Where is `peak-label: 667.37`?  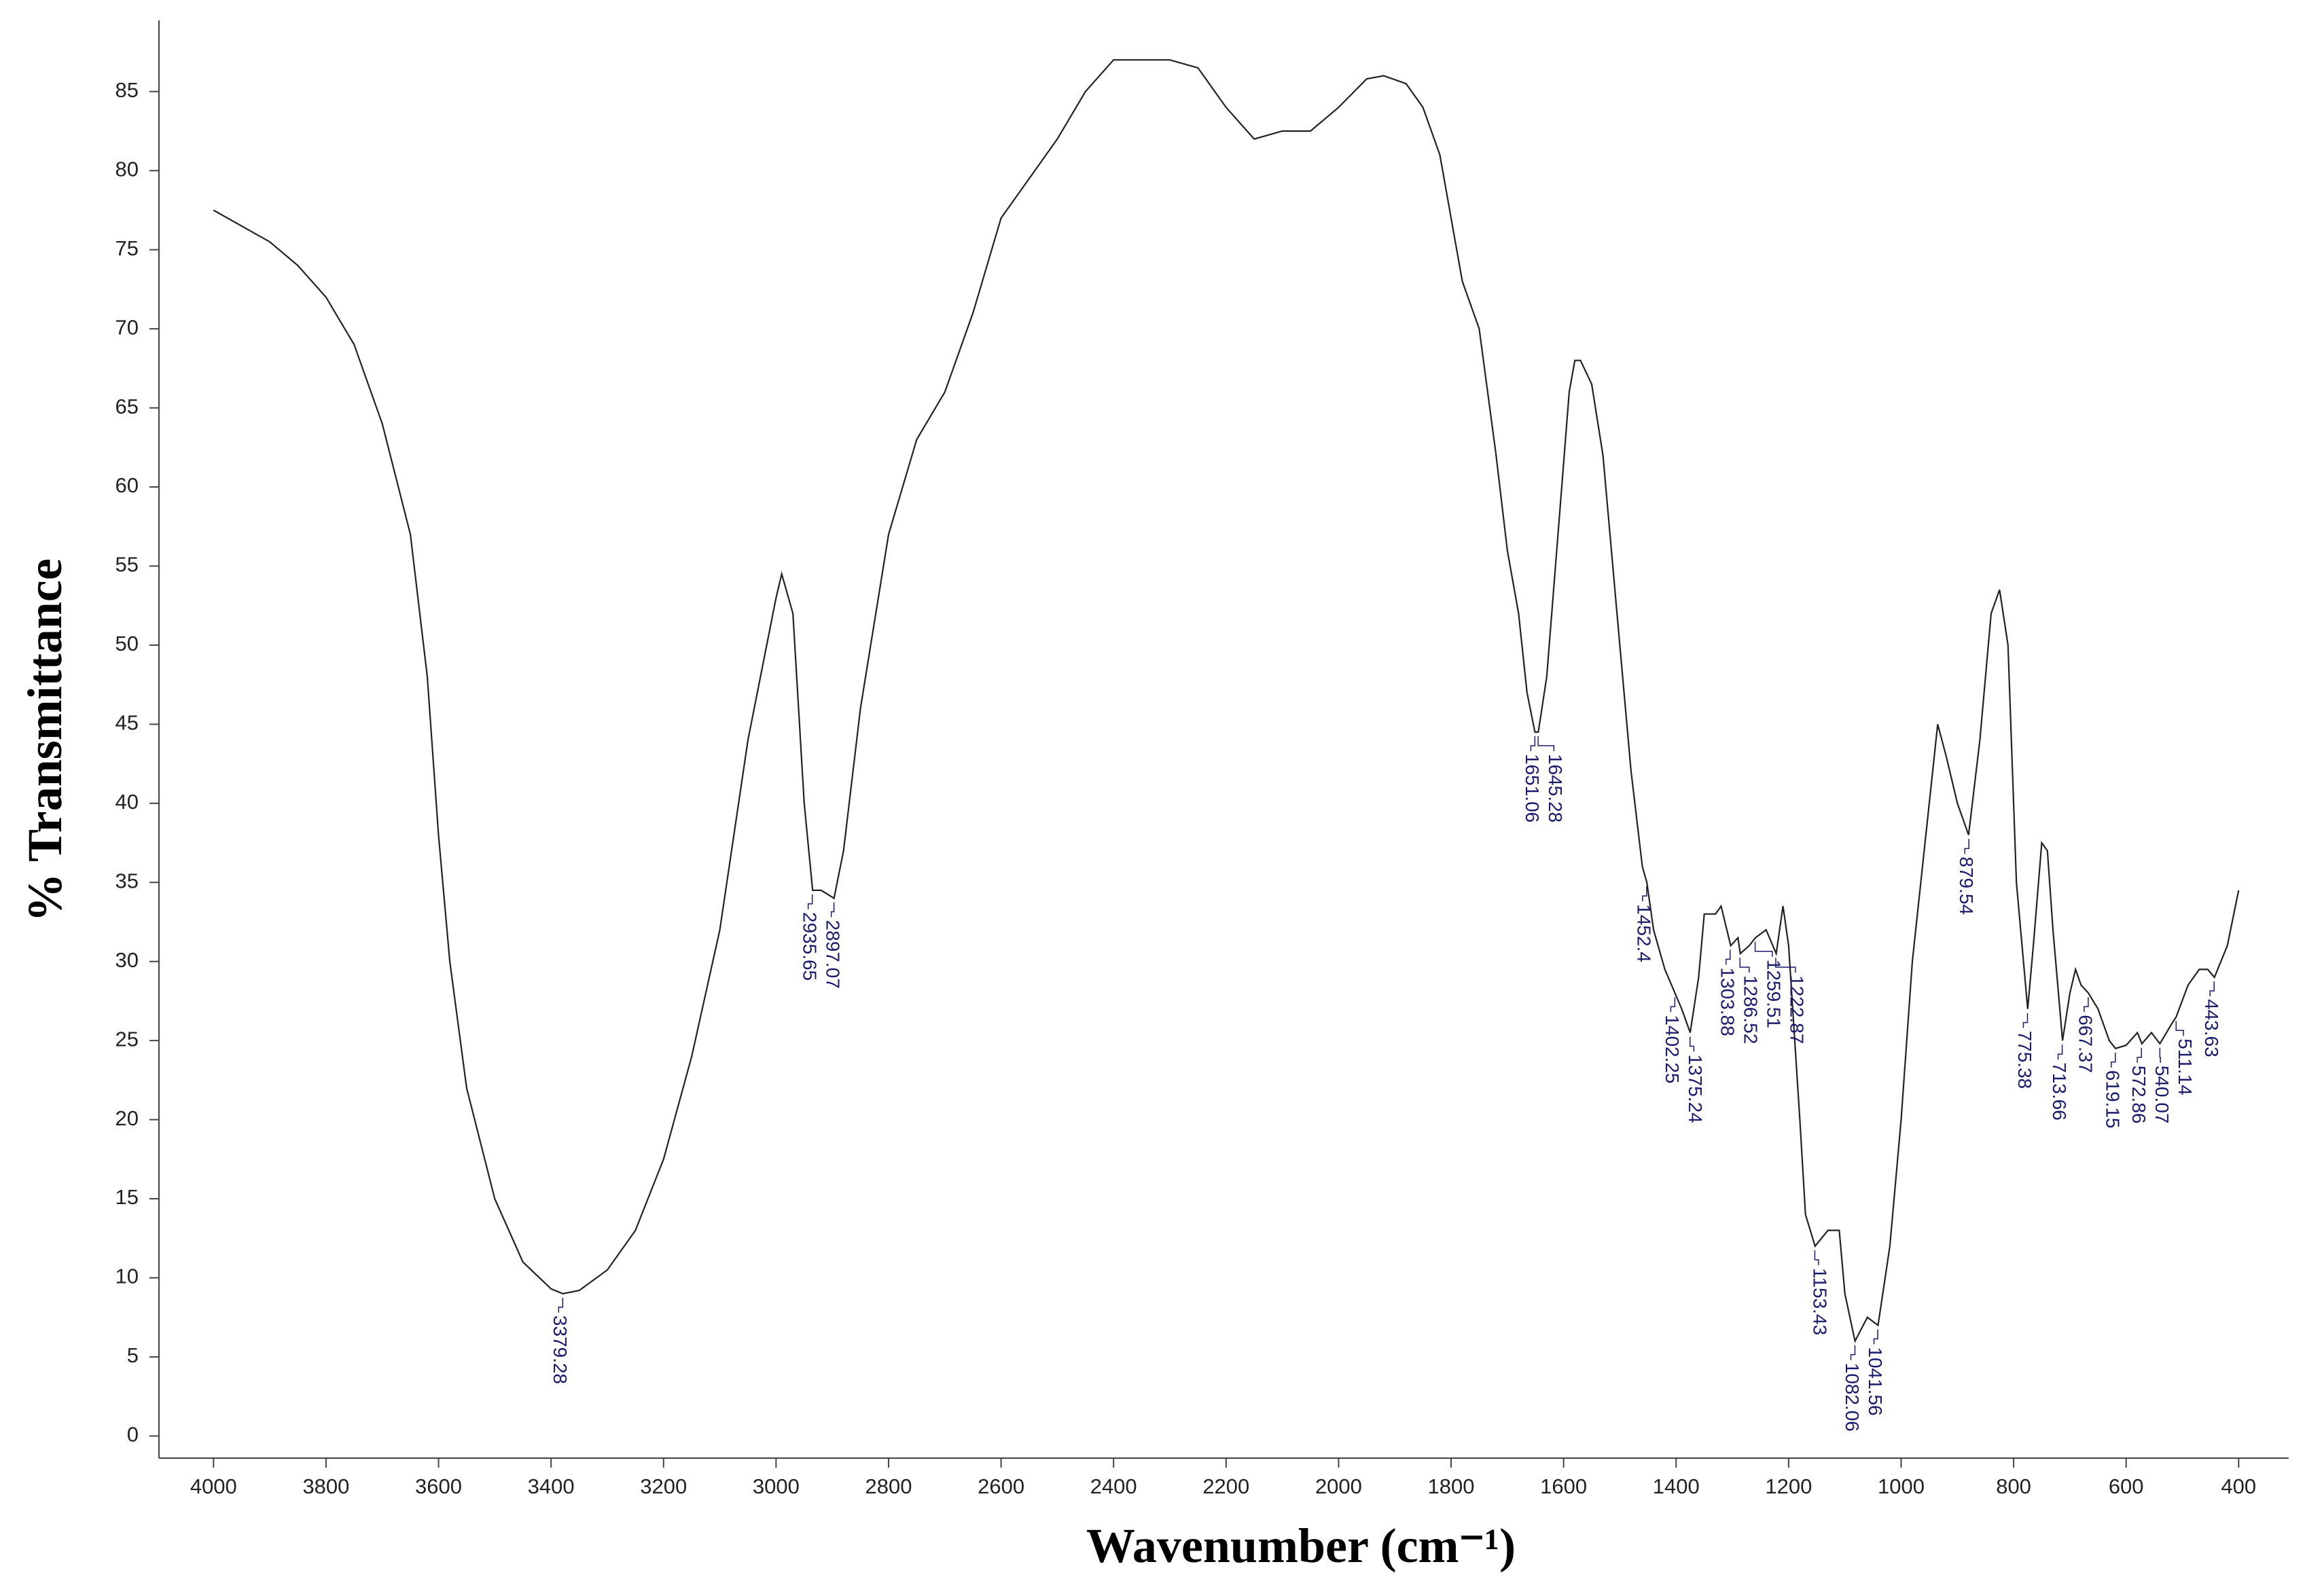
peak-label: 667.37 is located at coordinates (2085, 1044).